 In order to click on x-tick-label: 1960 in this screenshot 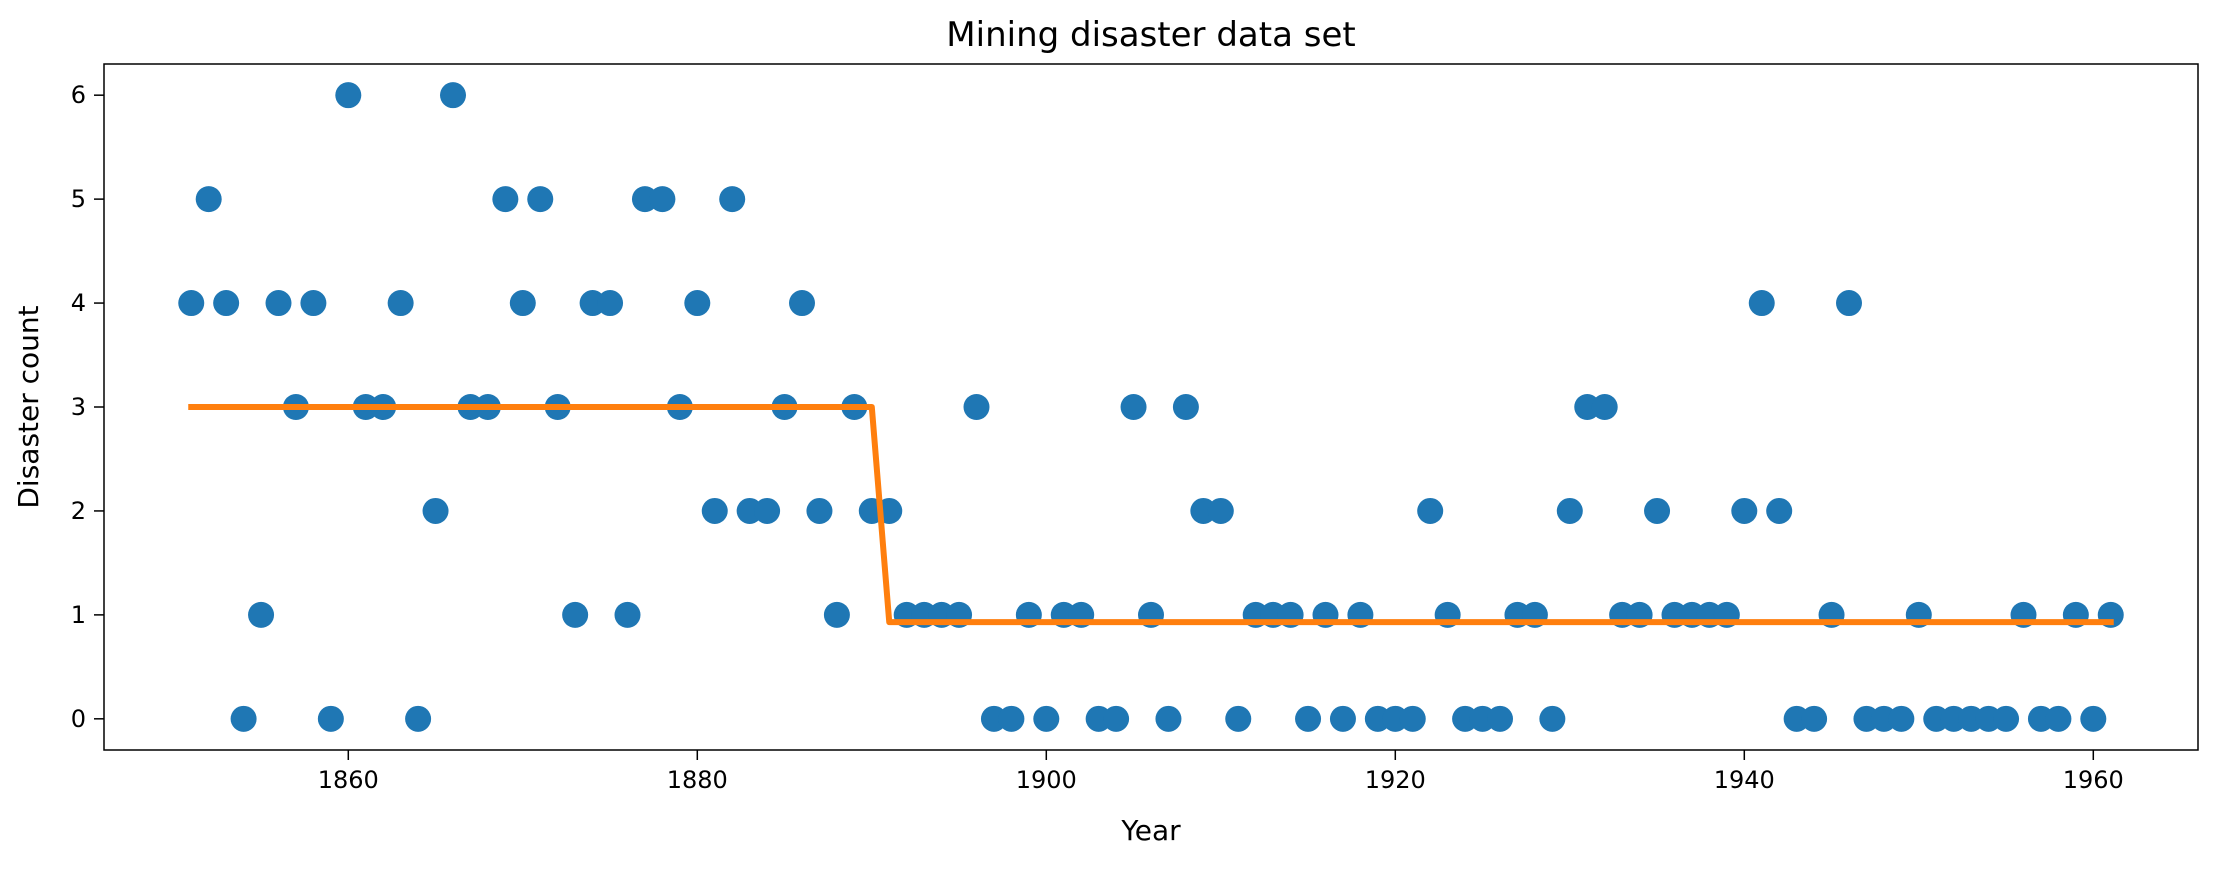, I will do `click(2093, 780)`.